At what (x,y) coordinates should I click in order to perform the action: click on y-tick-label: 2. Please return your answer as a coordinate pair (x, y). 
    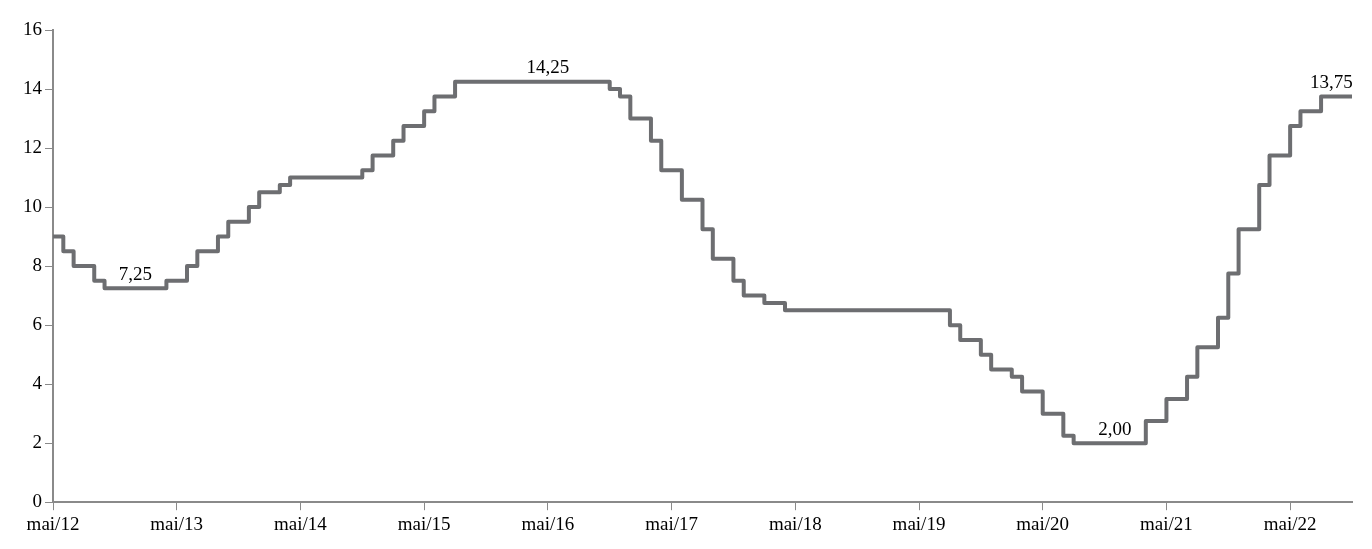
    Looking at the image, I should click on (37, 442).